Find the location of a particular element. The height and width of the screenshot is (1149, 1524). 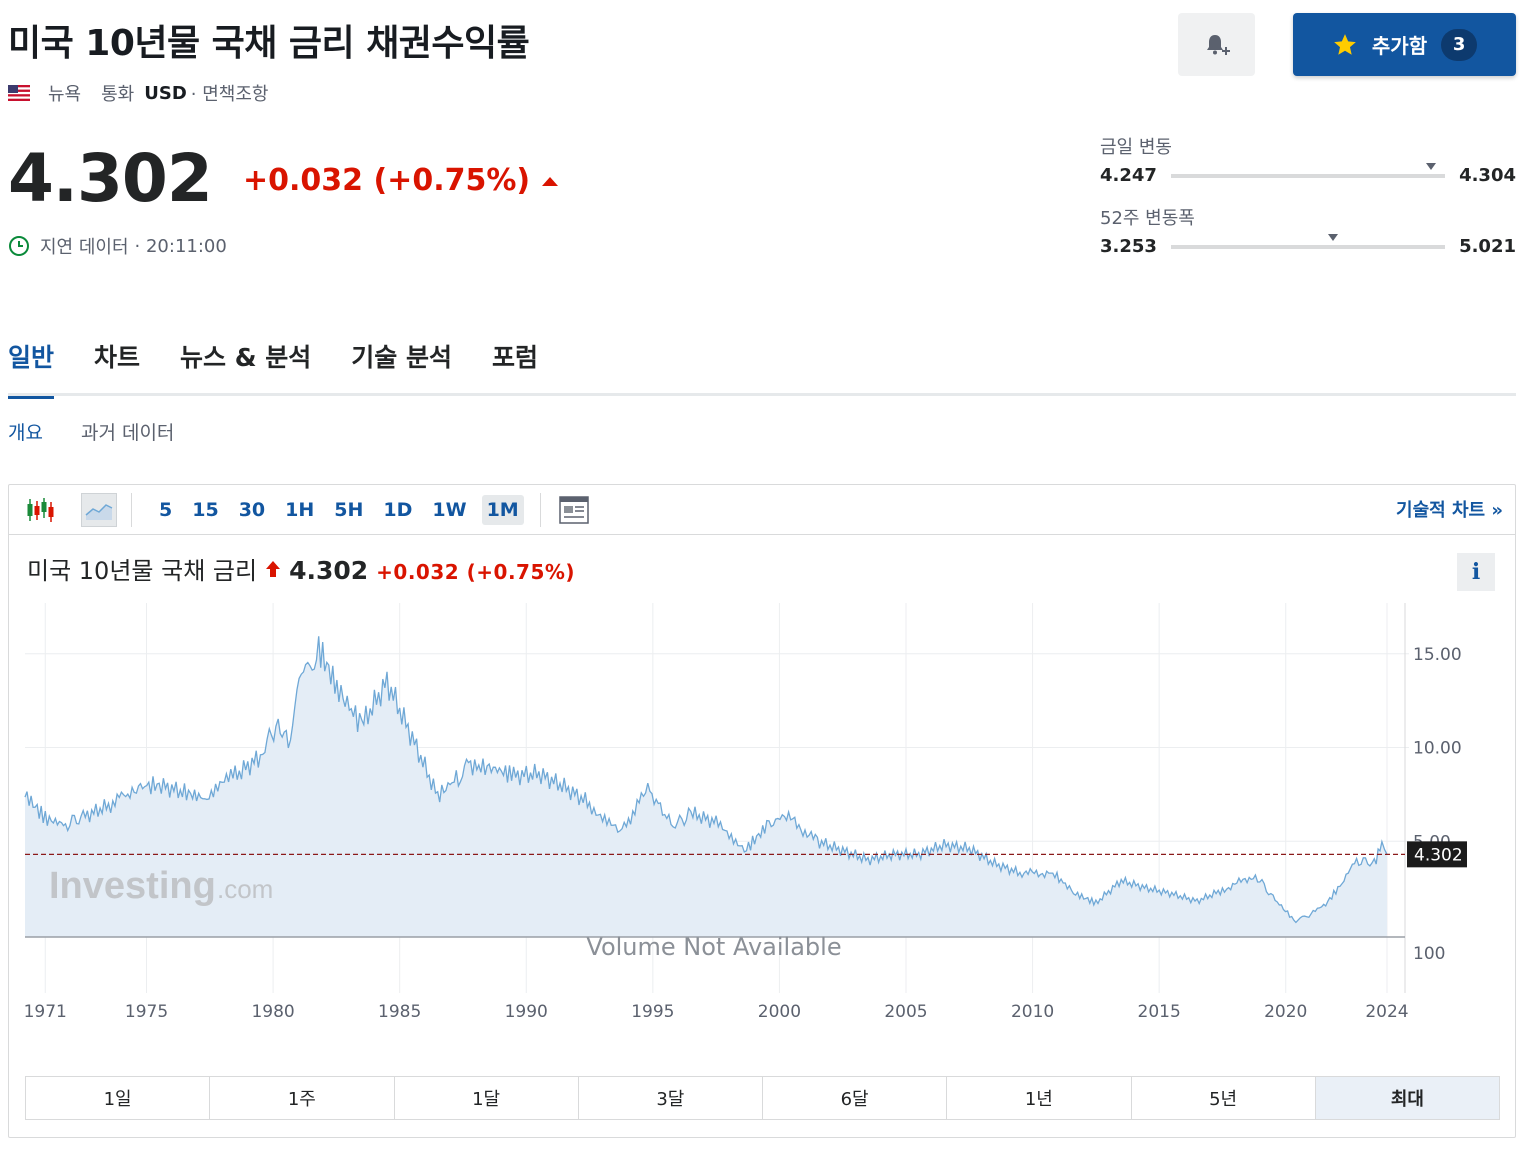

tab-forum: 포럼 is located at coordinates (514, 357).